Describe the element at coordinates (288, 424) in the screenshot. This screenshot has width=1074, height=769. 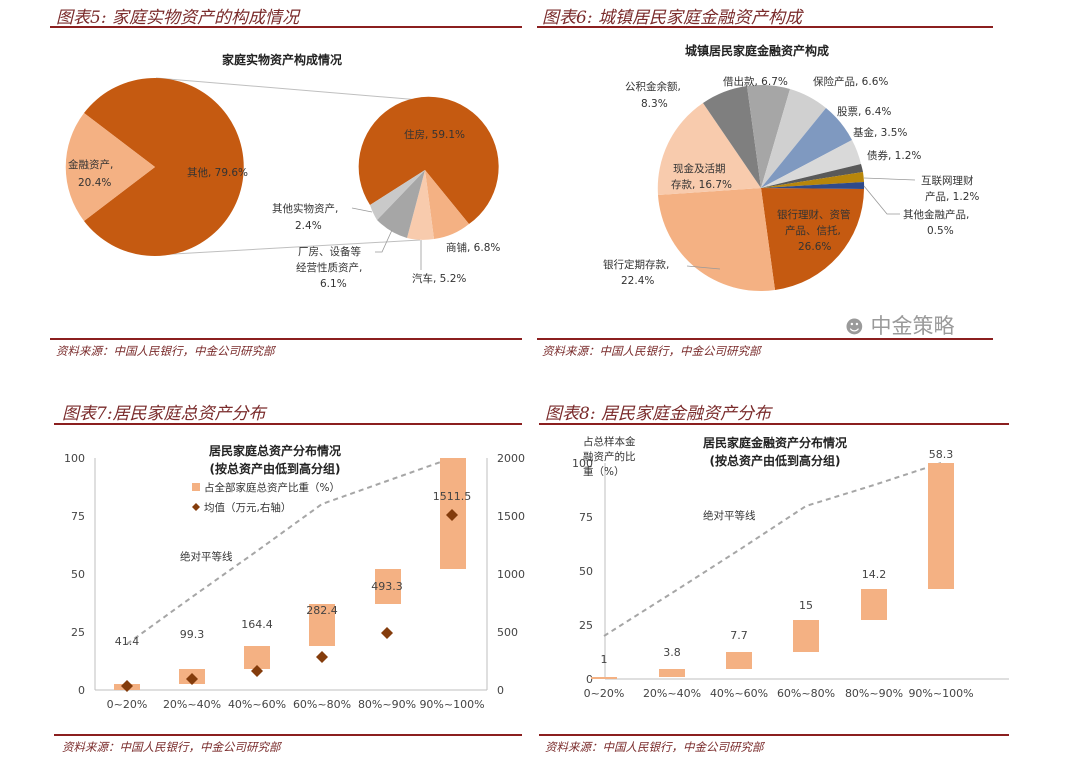
I see `figure-7-top-rule` at that location.